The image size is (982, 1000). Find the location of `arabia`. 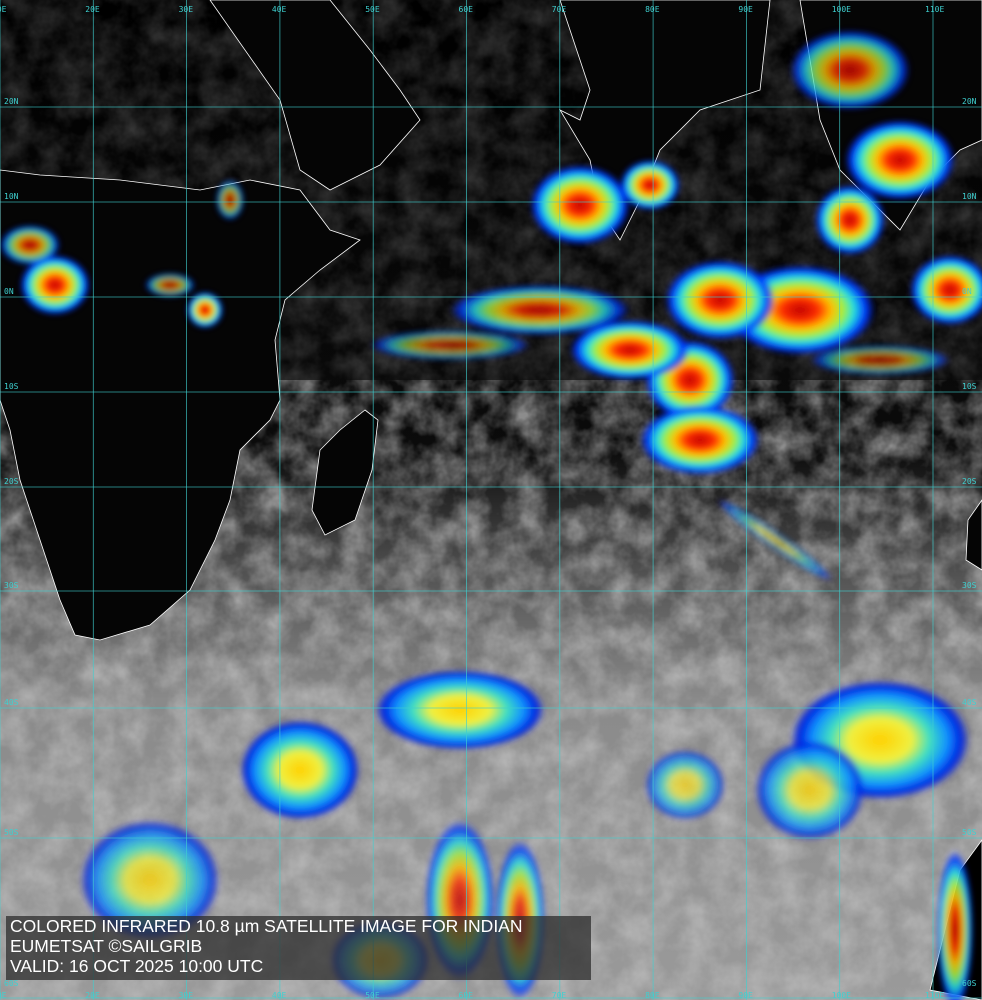

arabia is located at coordinates (315, 95).